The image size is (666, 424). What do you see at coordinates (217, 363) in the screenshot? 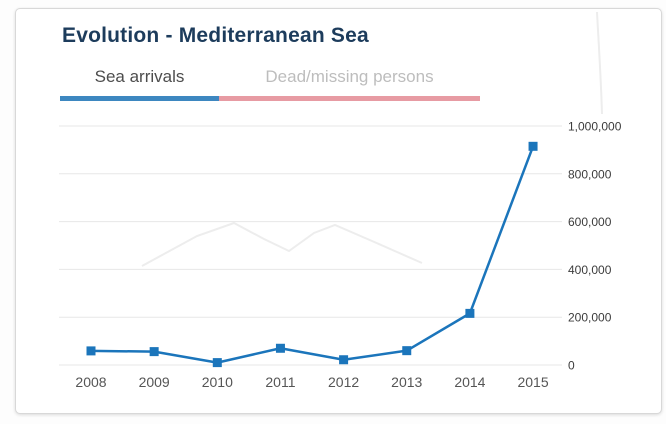
I see `data-point-2010` at bounding box center [217, 363].